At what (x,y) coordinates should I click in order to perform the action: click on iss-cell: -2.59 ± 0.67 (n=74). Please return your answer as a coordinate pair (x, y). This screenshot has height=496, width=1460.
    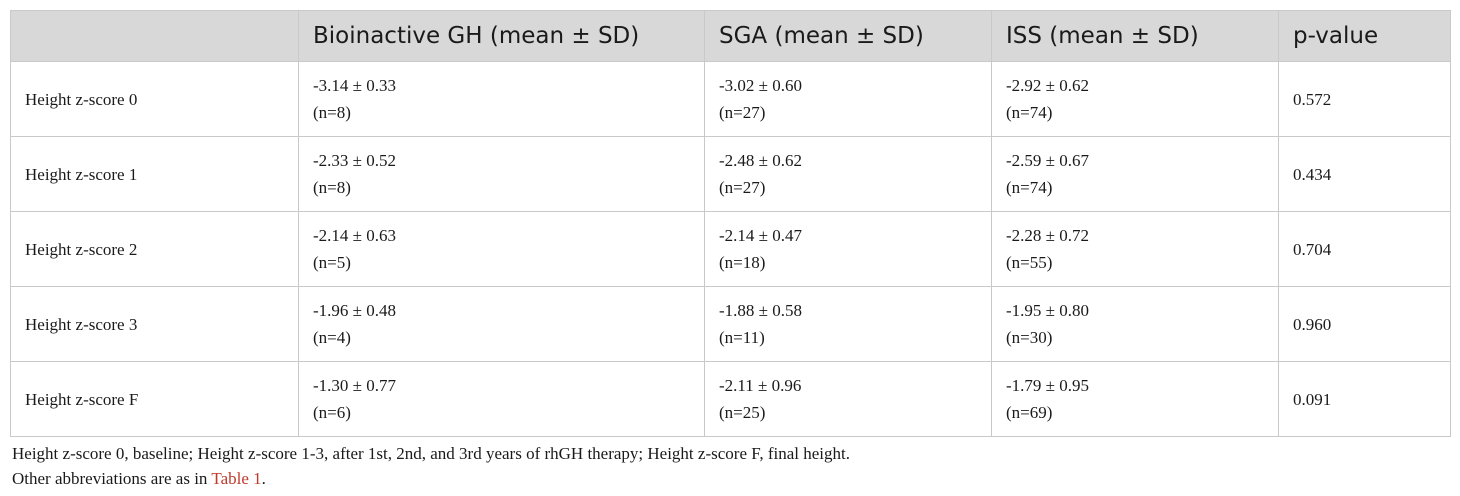
    Looking at the image, I should click on (1135, 174).